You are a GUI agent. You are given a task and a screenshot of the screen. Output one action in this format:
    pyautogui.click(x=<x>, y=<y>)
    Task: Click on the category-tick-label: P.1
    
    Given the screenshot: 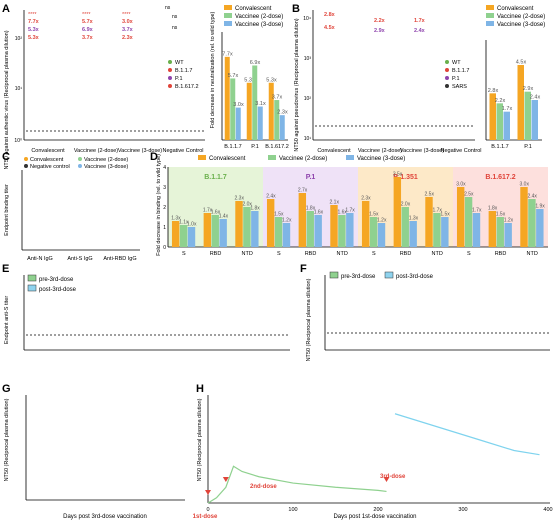 What is the action you would take?
    pyautogui.click(x=255, y=147)
    